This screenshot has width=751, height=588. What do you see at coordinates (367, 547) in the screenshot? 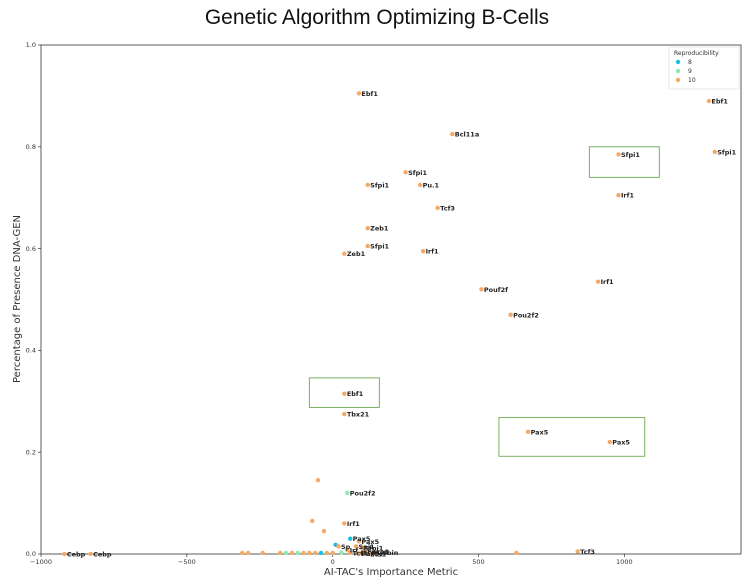
I see `point-label: Spi1` at bounding box center [367, 547].